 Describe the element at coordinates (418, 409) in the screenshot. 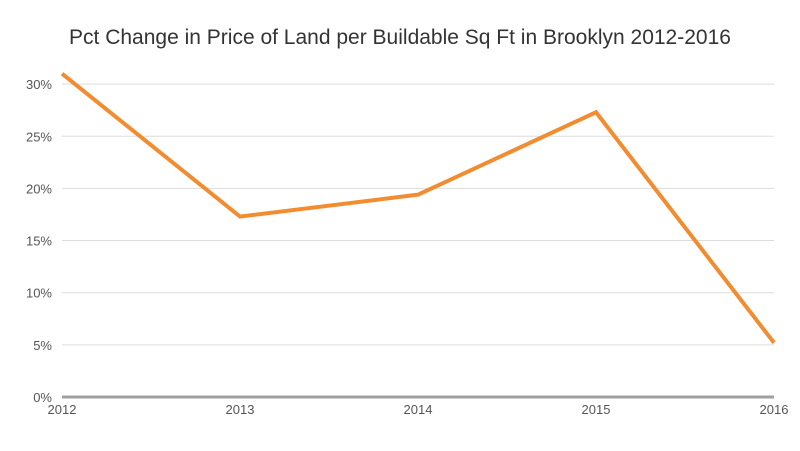

I see `x-tick-label: 2014` at that location.